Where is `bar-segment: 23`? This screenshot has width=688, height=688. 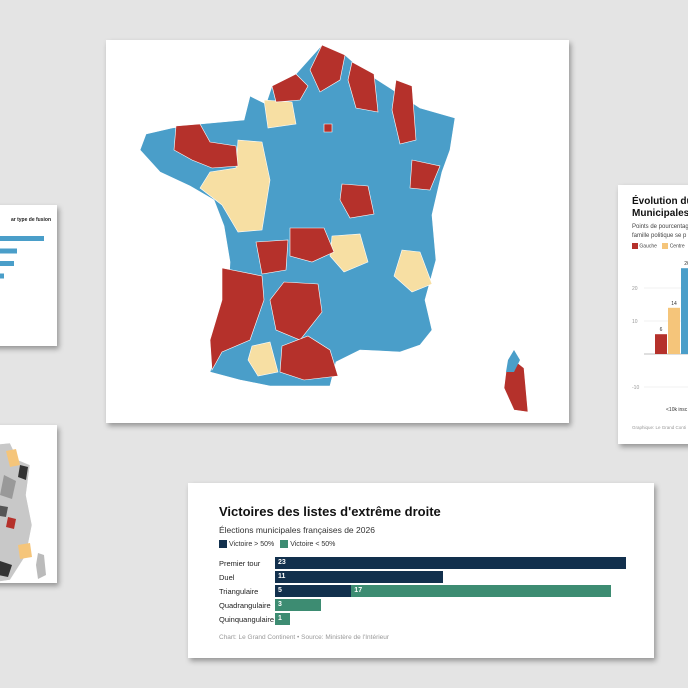 bar-segment: 23 is located at coordinates (450, 563).